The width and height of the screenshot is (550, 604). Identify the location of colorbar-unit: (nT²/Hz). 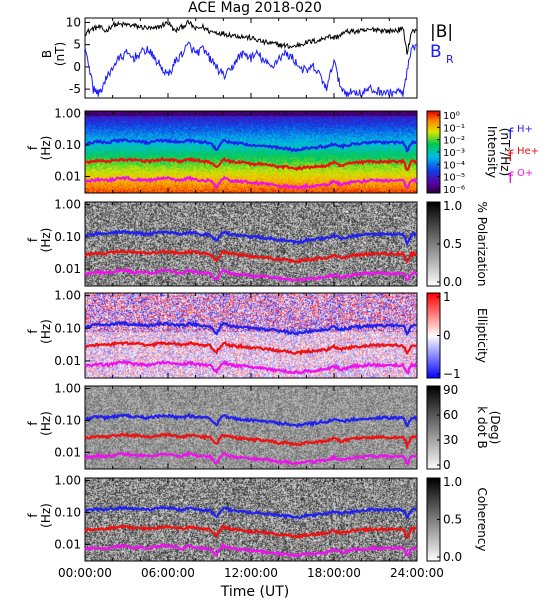
(505, 152).